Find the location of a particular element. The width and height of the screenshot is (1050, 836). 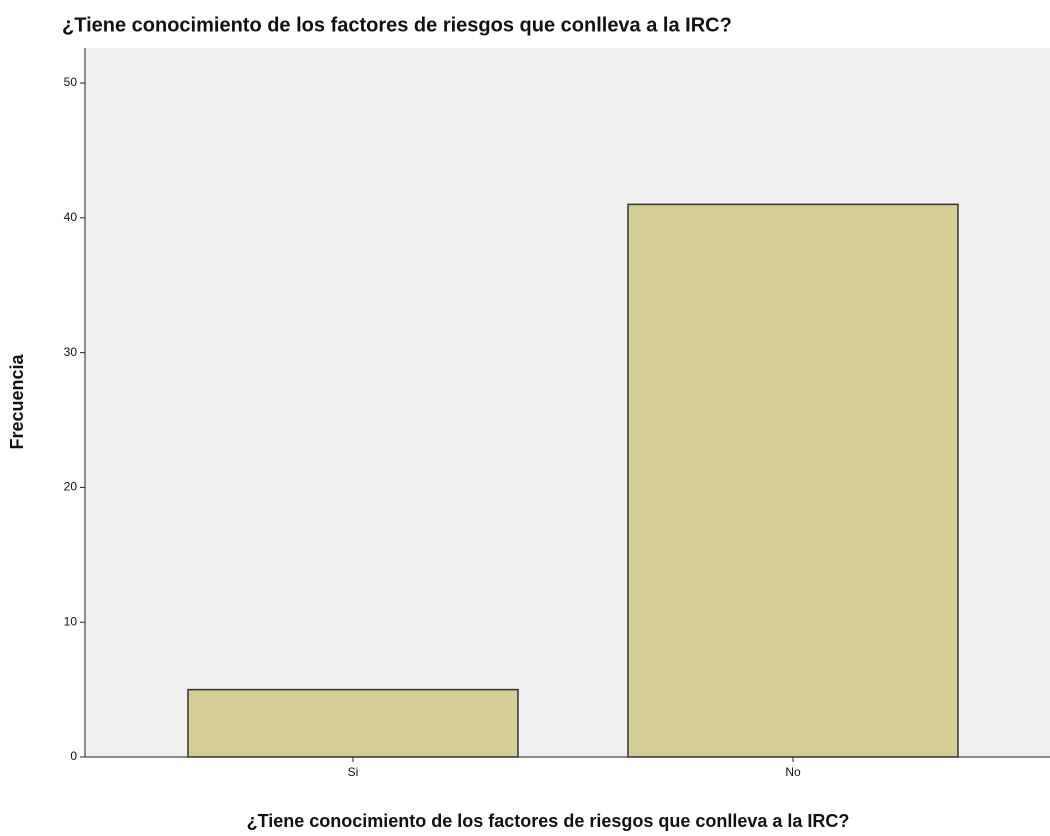

y-tick-label: 50 is located at coordinates (71, 82).